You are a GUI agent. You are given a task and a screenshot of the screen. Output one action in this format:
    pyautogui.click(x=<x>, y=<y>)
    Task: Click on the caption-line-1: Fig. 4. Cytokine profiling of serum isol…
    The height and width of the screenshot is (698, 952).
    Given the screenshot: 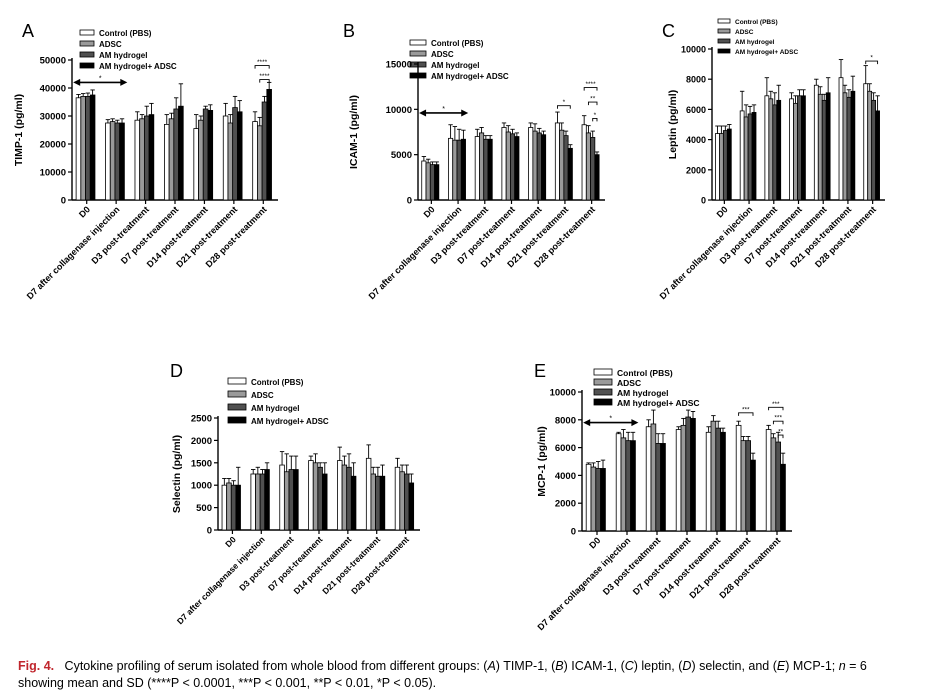 What is the action you would take?
    pyautogui.click(x=478, y=666)
    